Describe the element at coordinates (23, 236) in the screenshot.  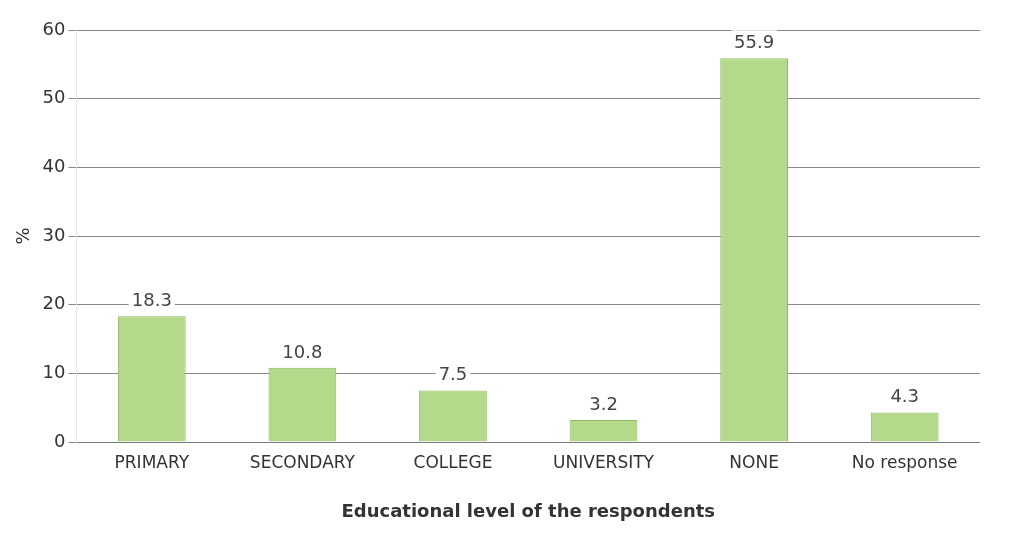
I see `y-axis-title: %` at that location.